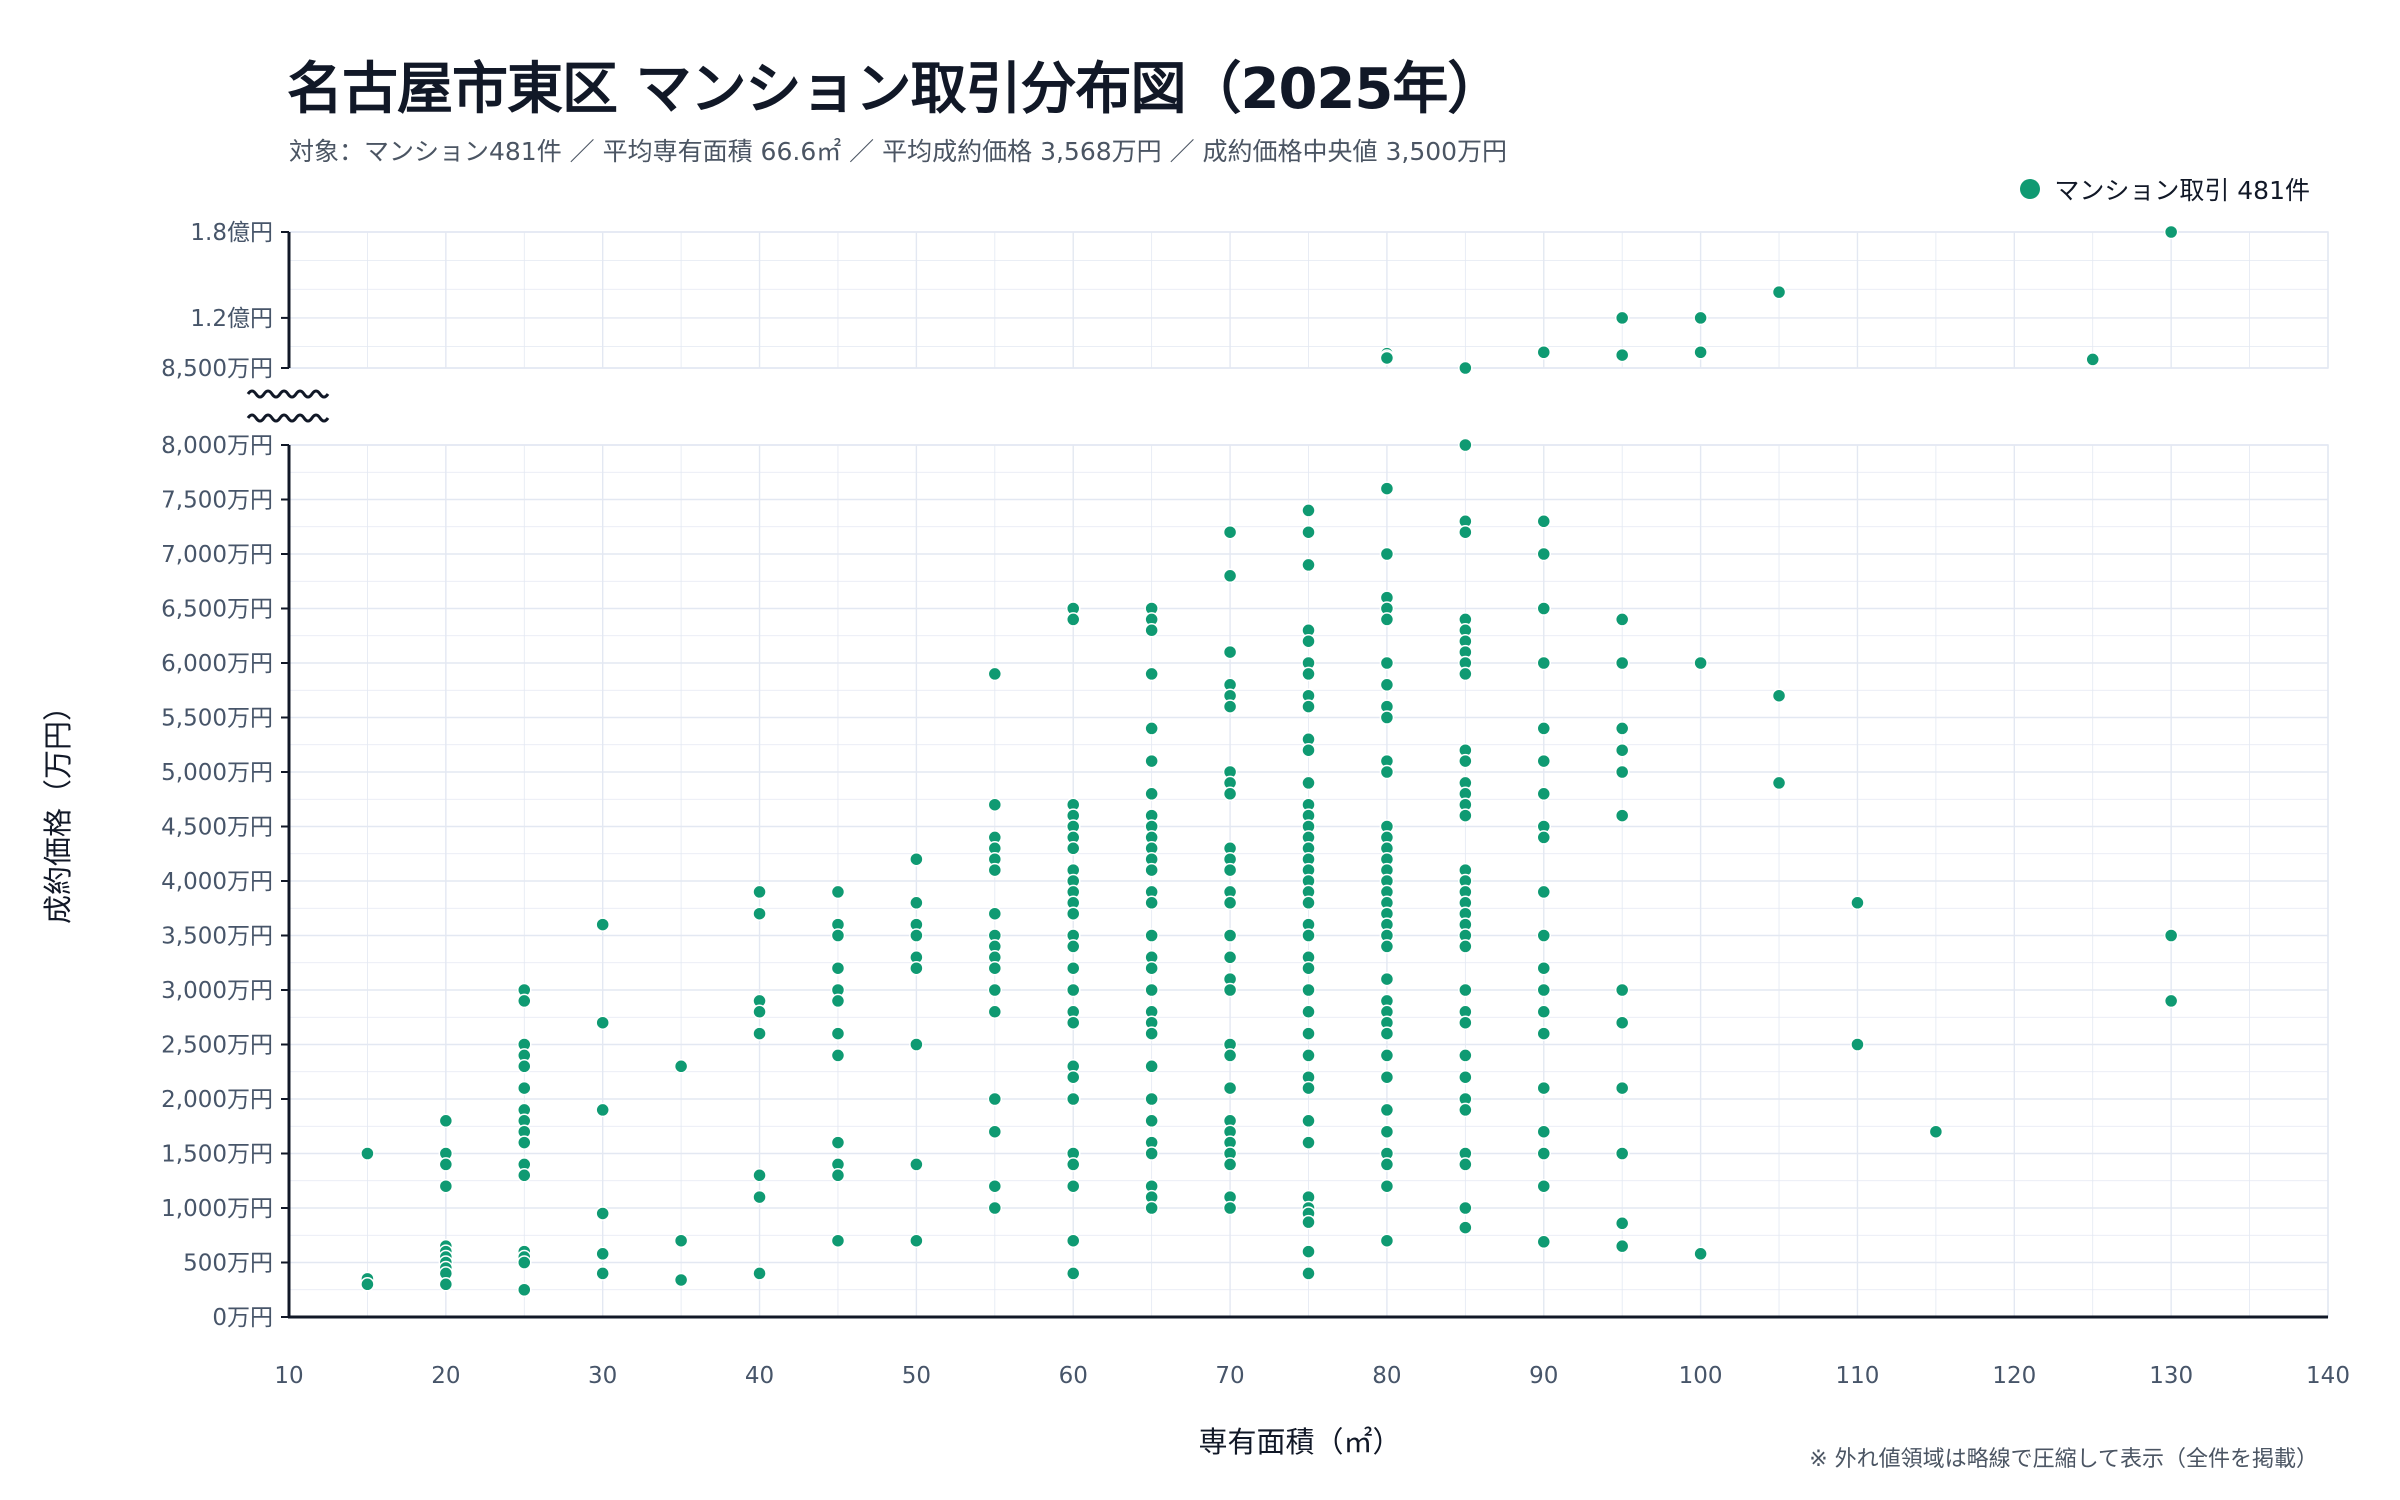 Image resolution: width=2400 pixels, height=1500 pixels. What do you see at coordinates (2171, 1376) in the screenshot?
I see `x-tick-label: 130` at bounding box center [2171, 1376].